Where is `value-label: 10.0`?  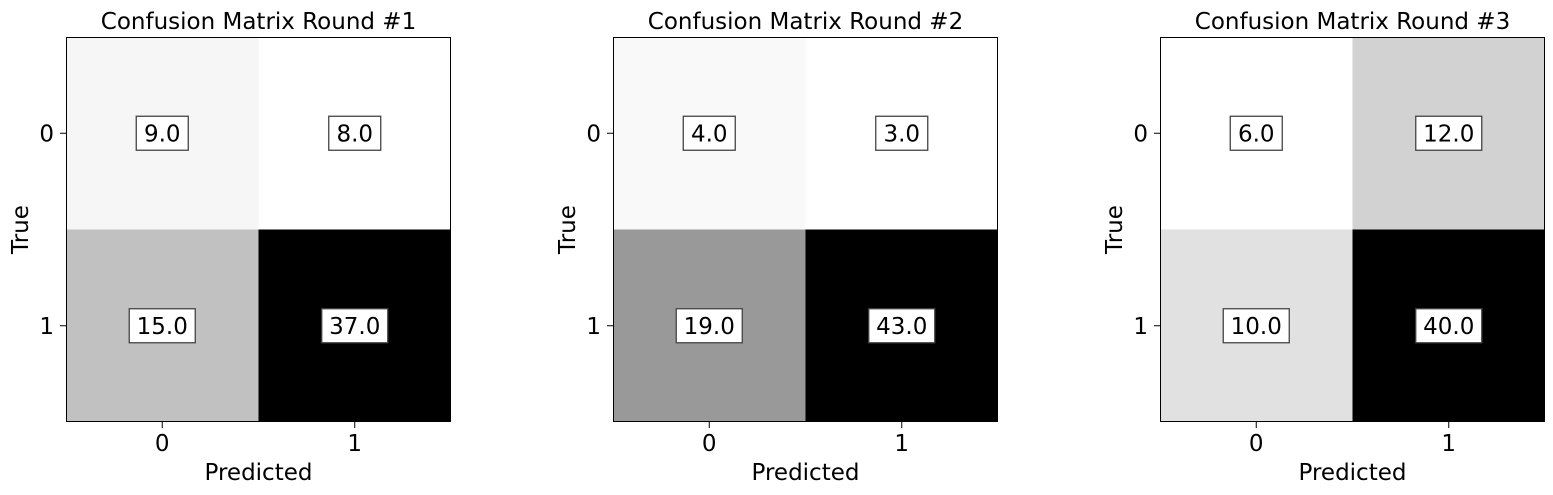 value-label: 10.0 is located at coordinates (1256, 327).